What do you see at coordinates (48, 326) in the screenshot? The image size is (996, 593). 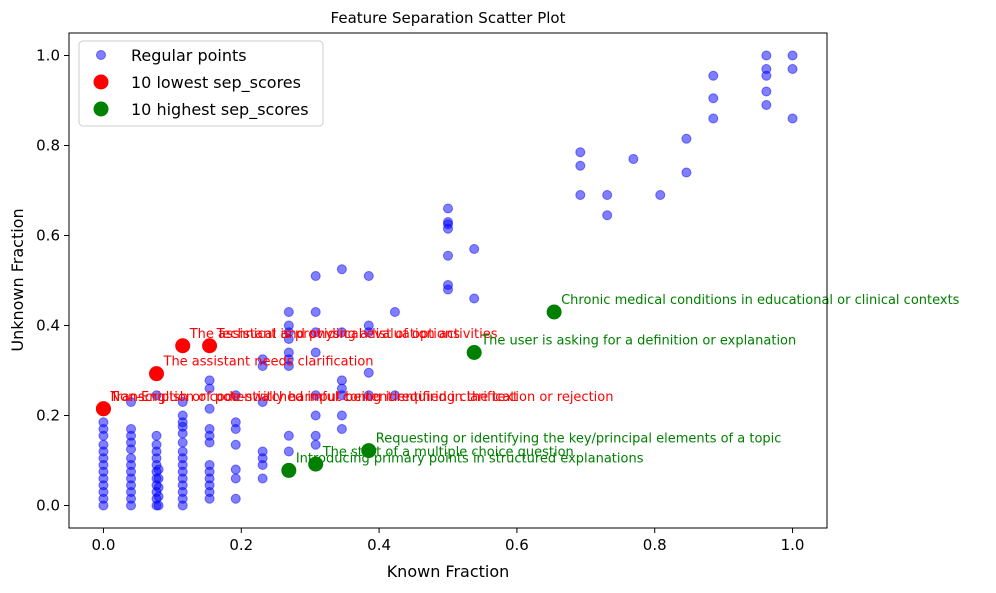 I see `y-tick-label: 0.4` at bounding box center [48, 326].